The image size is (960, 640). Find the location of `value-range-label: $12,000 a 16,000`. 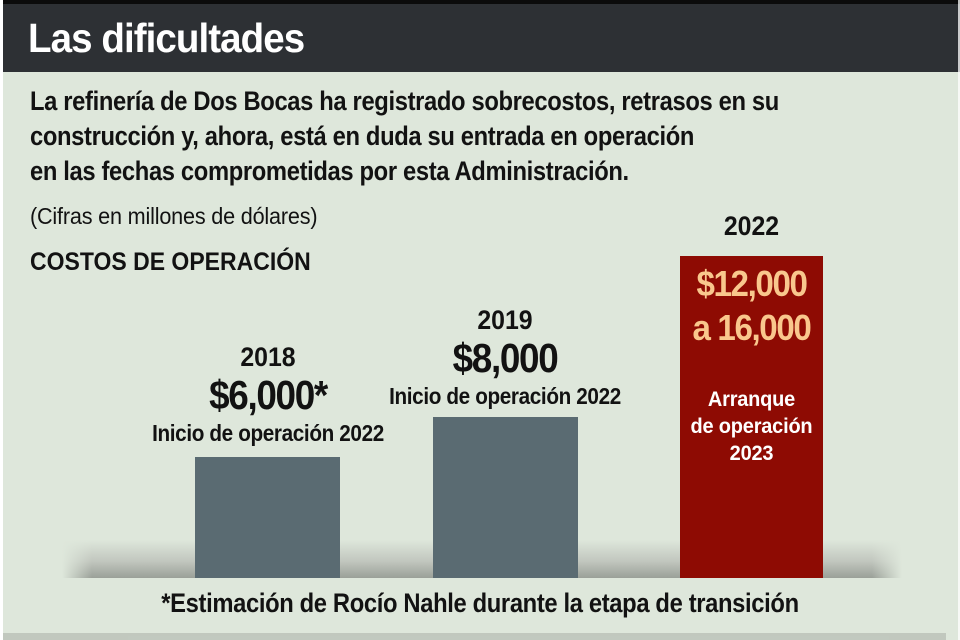

value-range-label: $12,000 a 16,000 is located at coordinates (752, 306).